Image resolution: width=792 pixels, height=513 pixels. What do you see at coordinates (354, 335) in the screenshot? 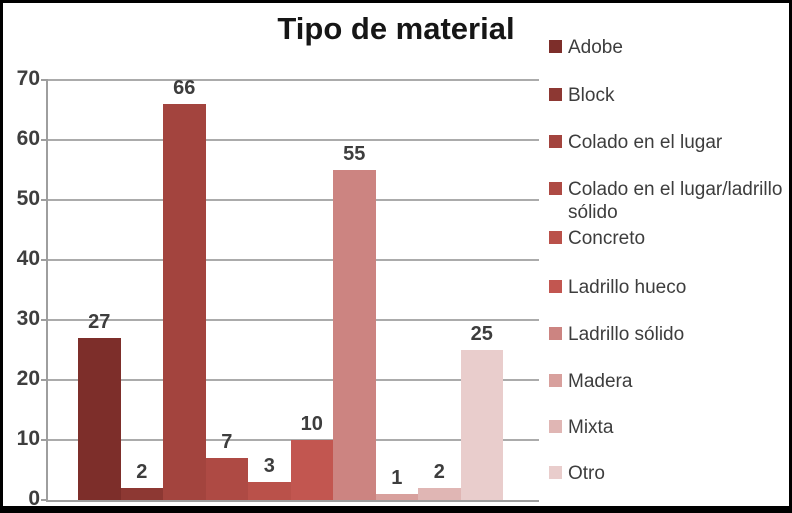
I see `bar-ladrillo-s-lido` at bounding box center [354, 335].